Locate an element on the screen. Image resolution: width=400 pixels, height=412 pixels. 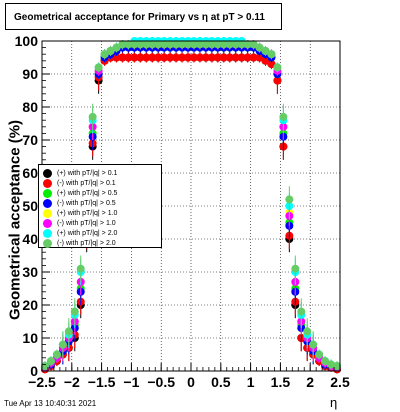
y-tick-label: 40 is located at coordinates (30, 239).